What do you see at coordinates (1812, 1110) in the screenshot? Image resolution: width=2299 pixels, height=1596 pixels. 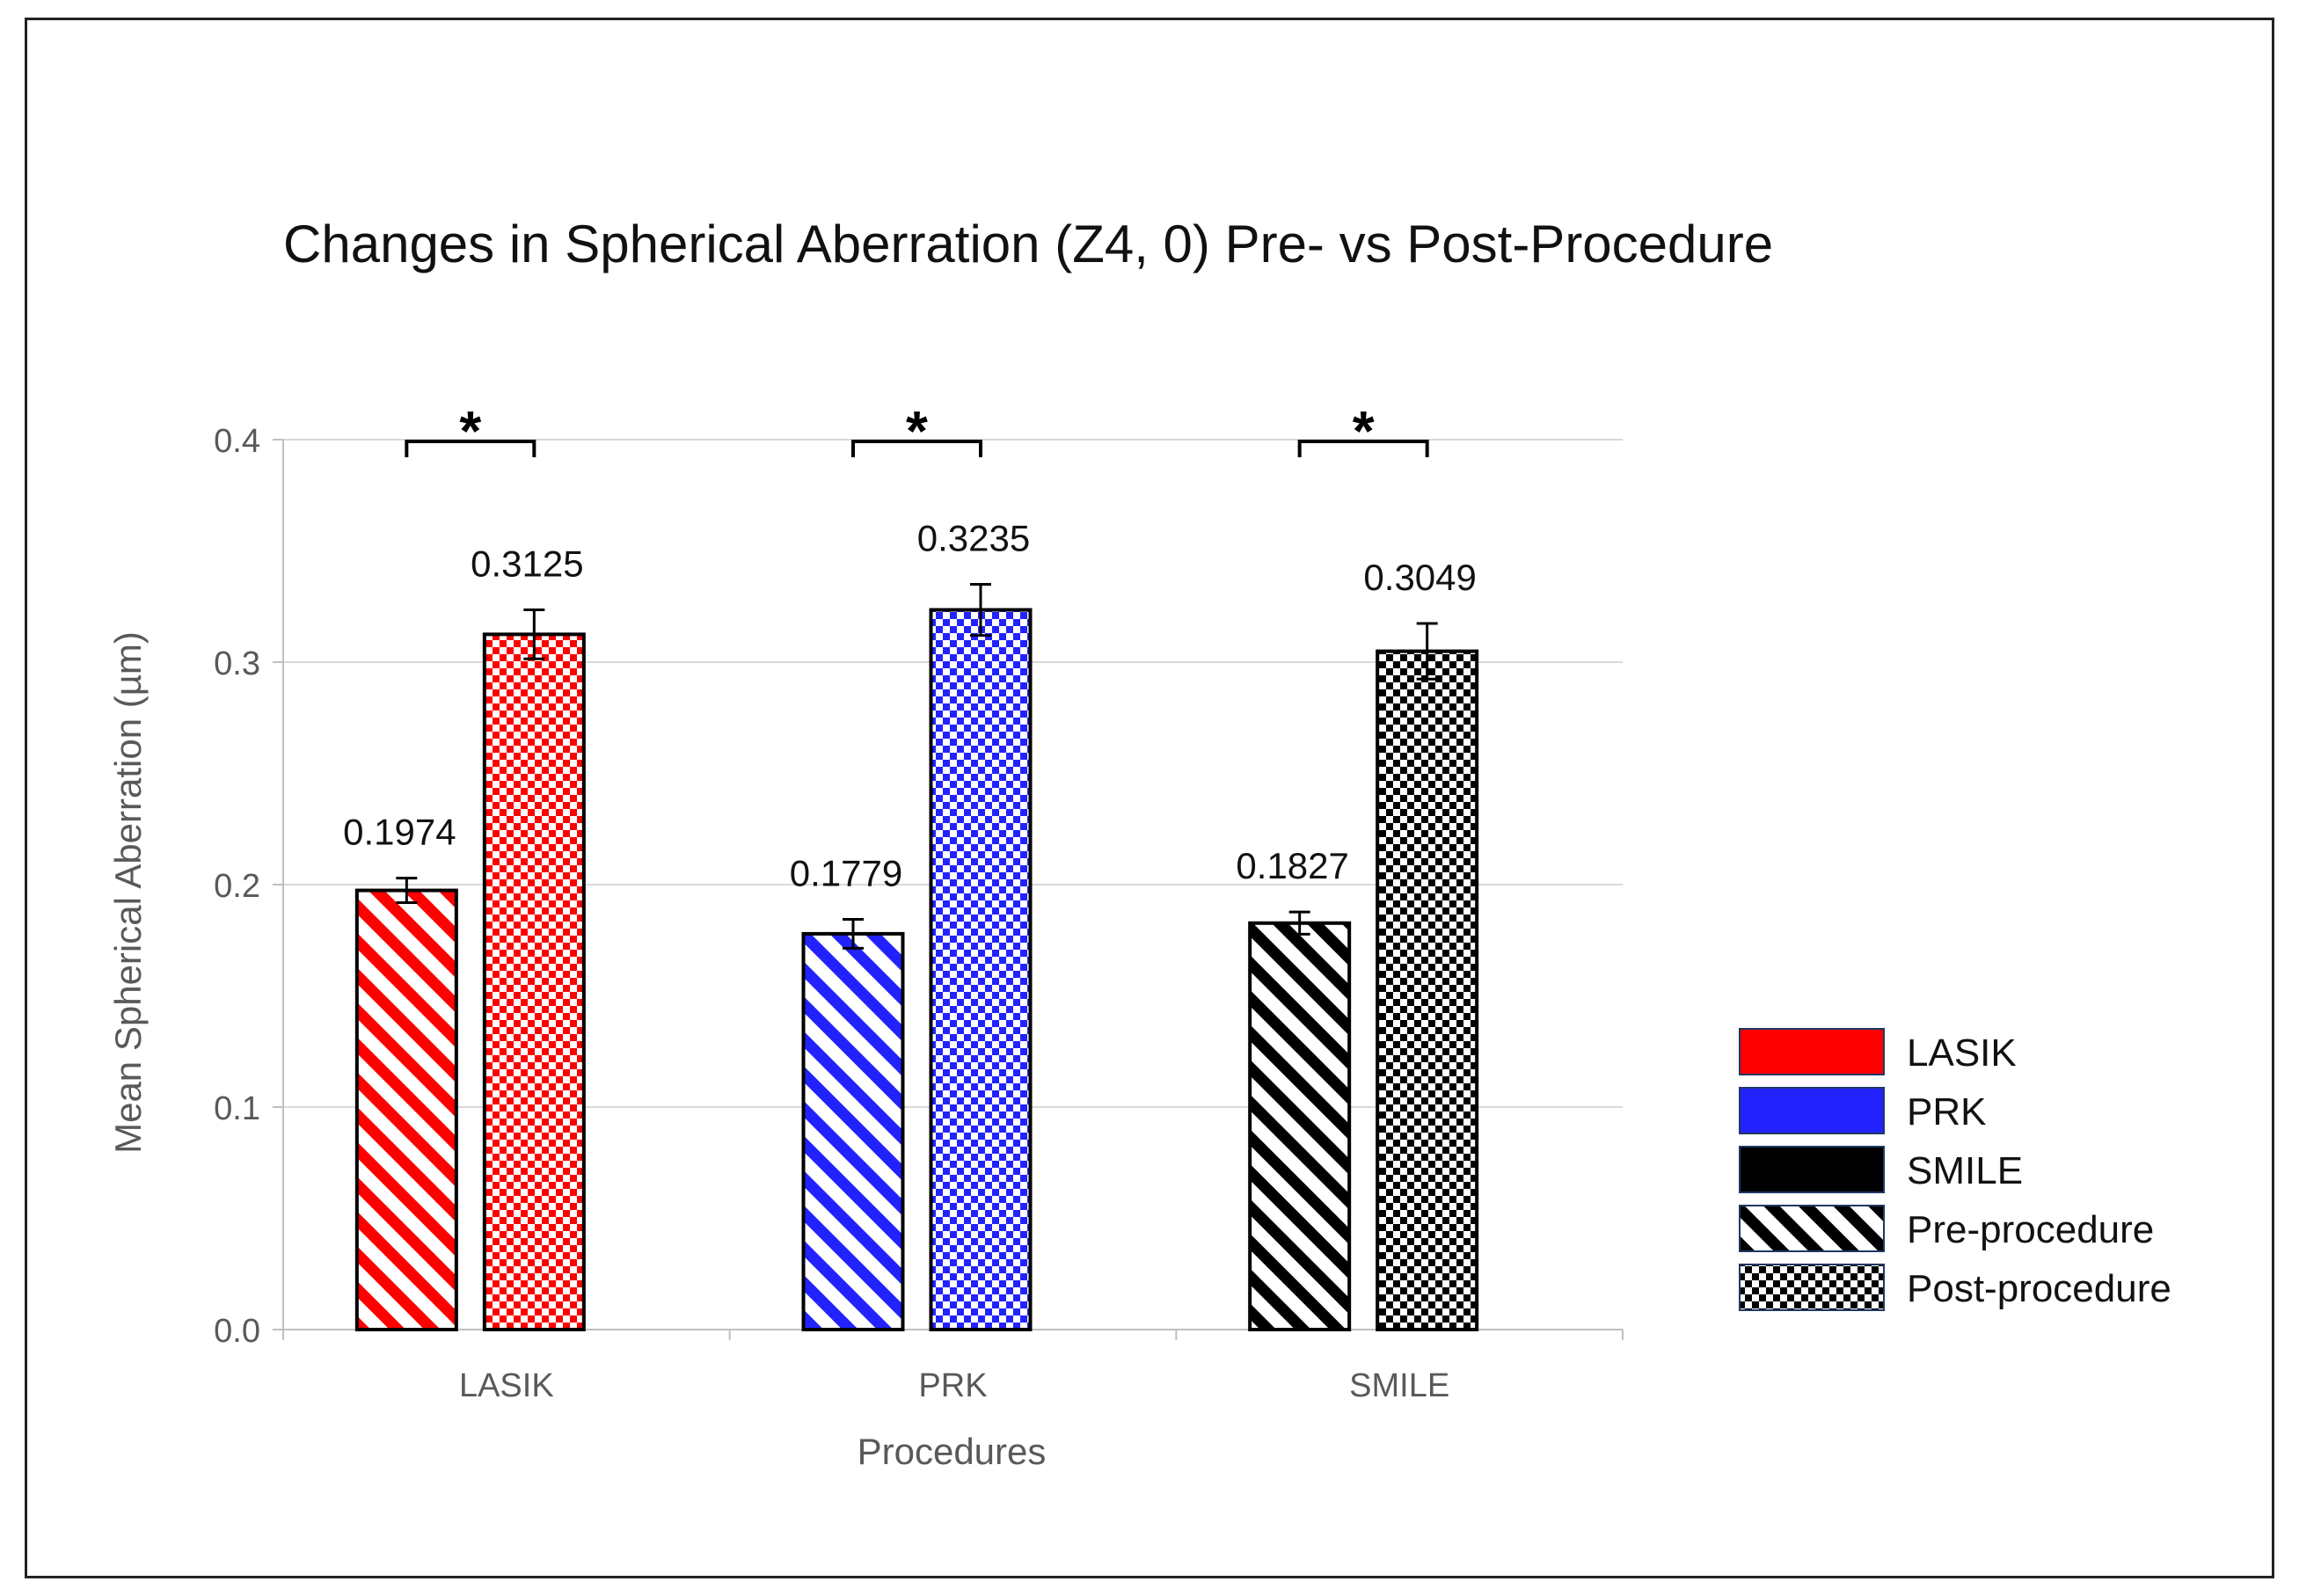 I see `legend-swatch-prk` at bounding box center [1812, 1110].